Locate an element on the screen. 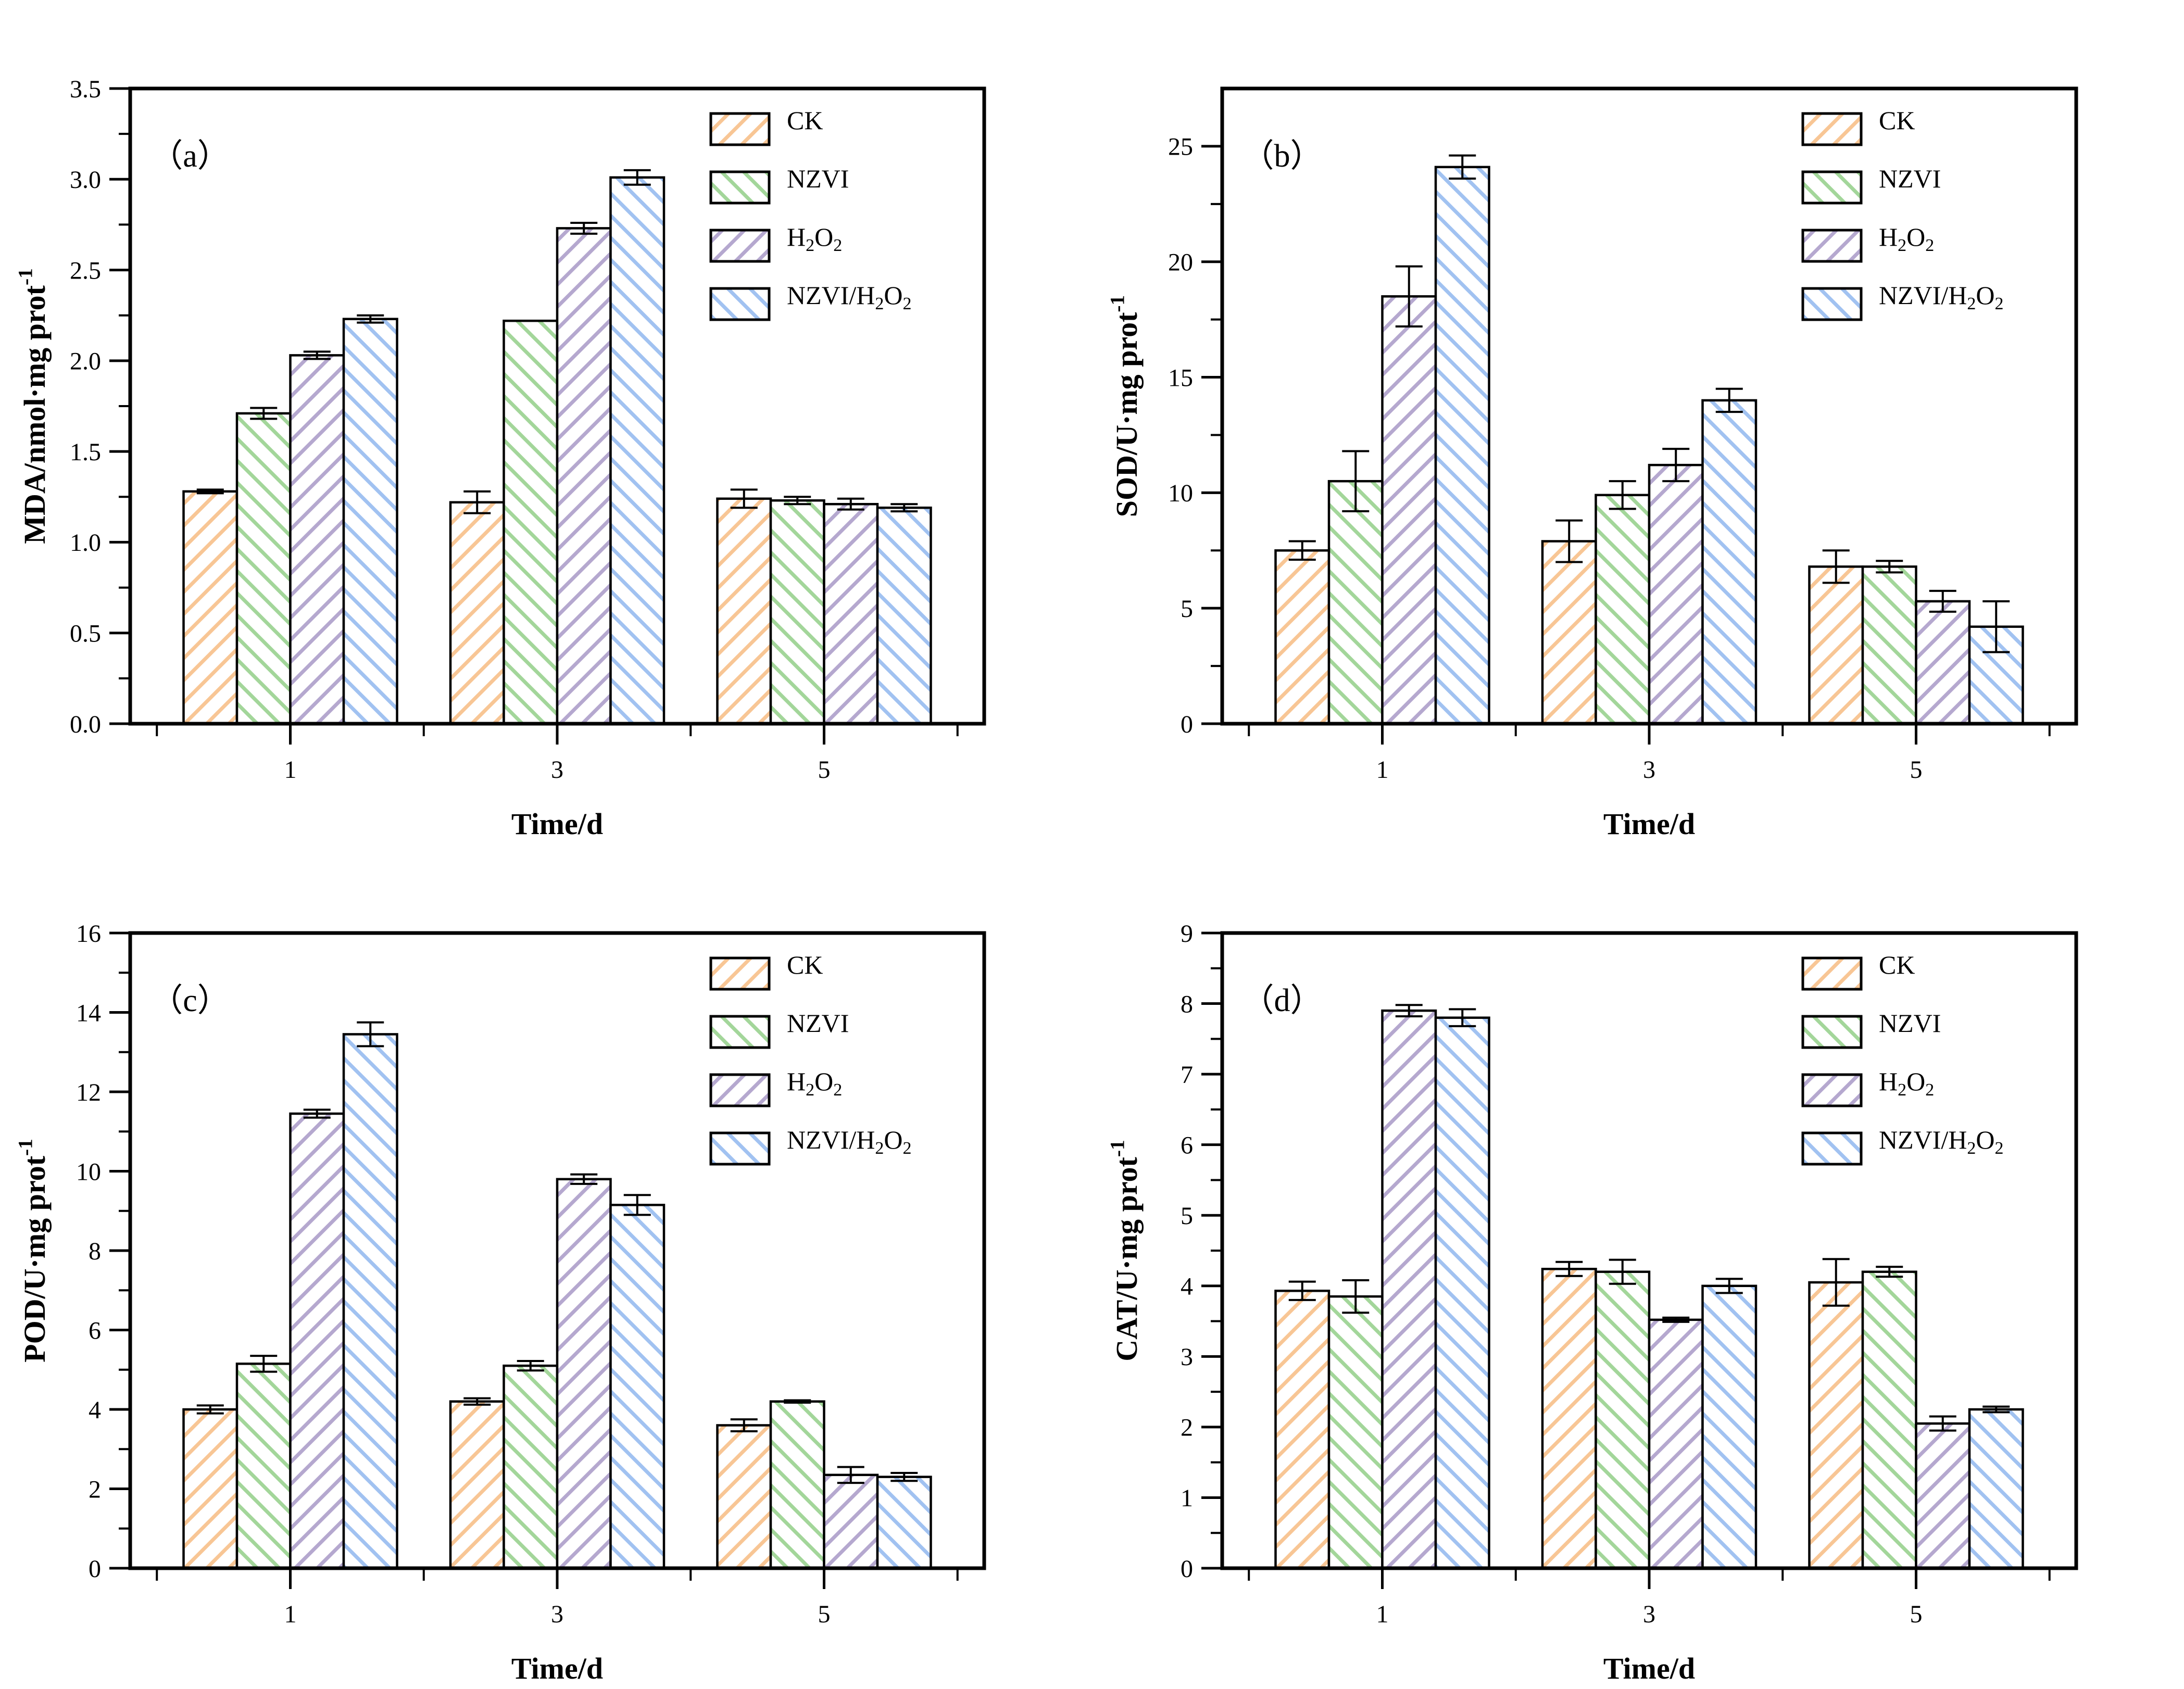 Image resolution: width=2184 pixels, height=1689 pixels. bars-group-c is located at coordinates (557, 1296).